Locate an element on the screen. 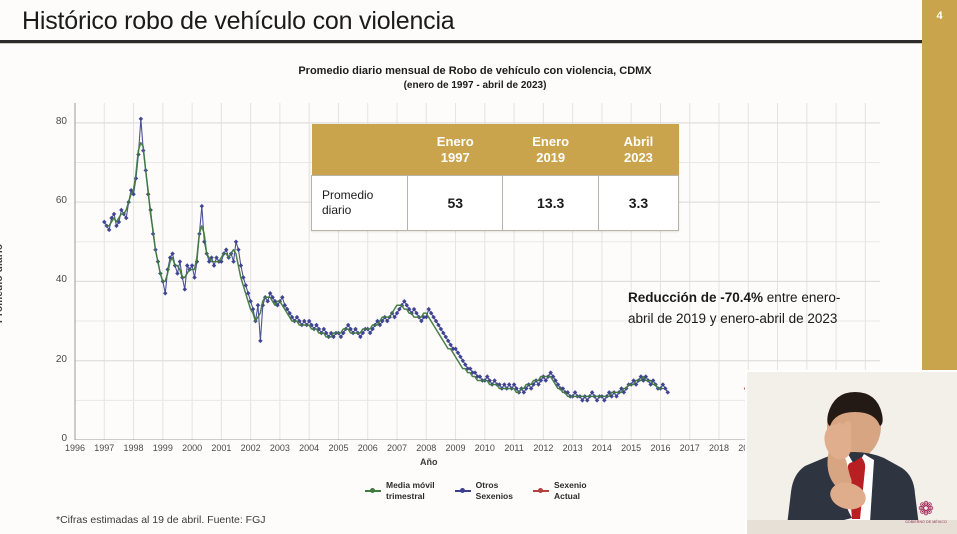 The width and height of the screenshot is (957, 534). table-header-col-1: Enero 2019 is located at coordinates (550, 150).